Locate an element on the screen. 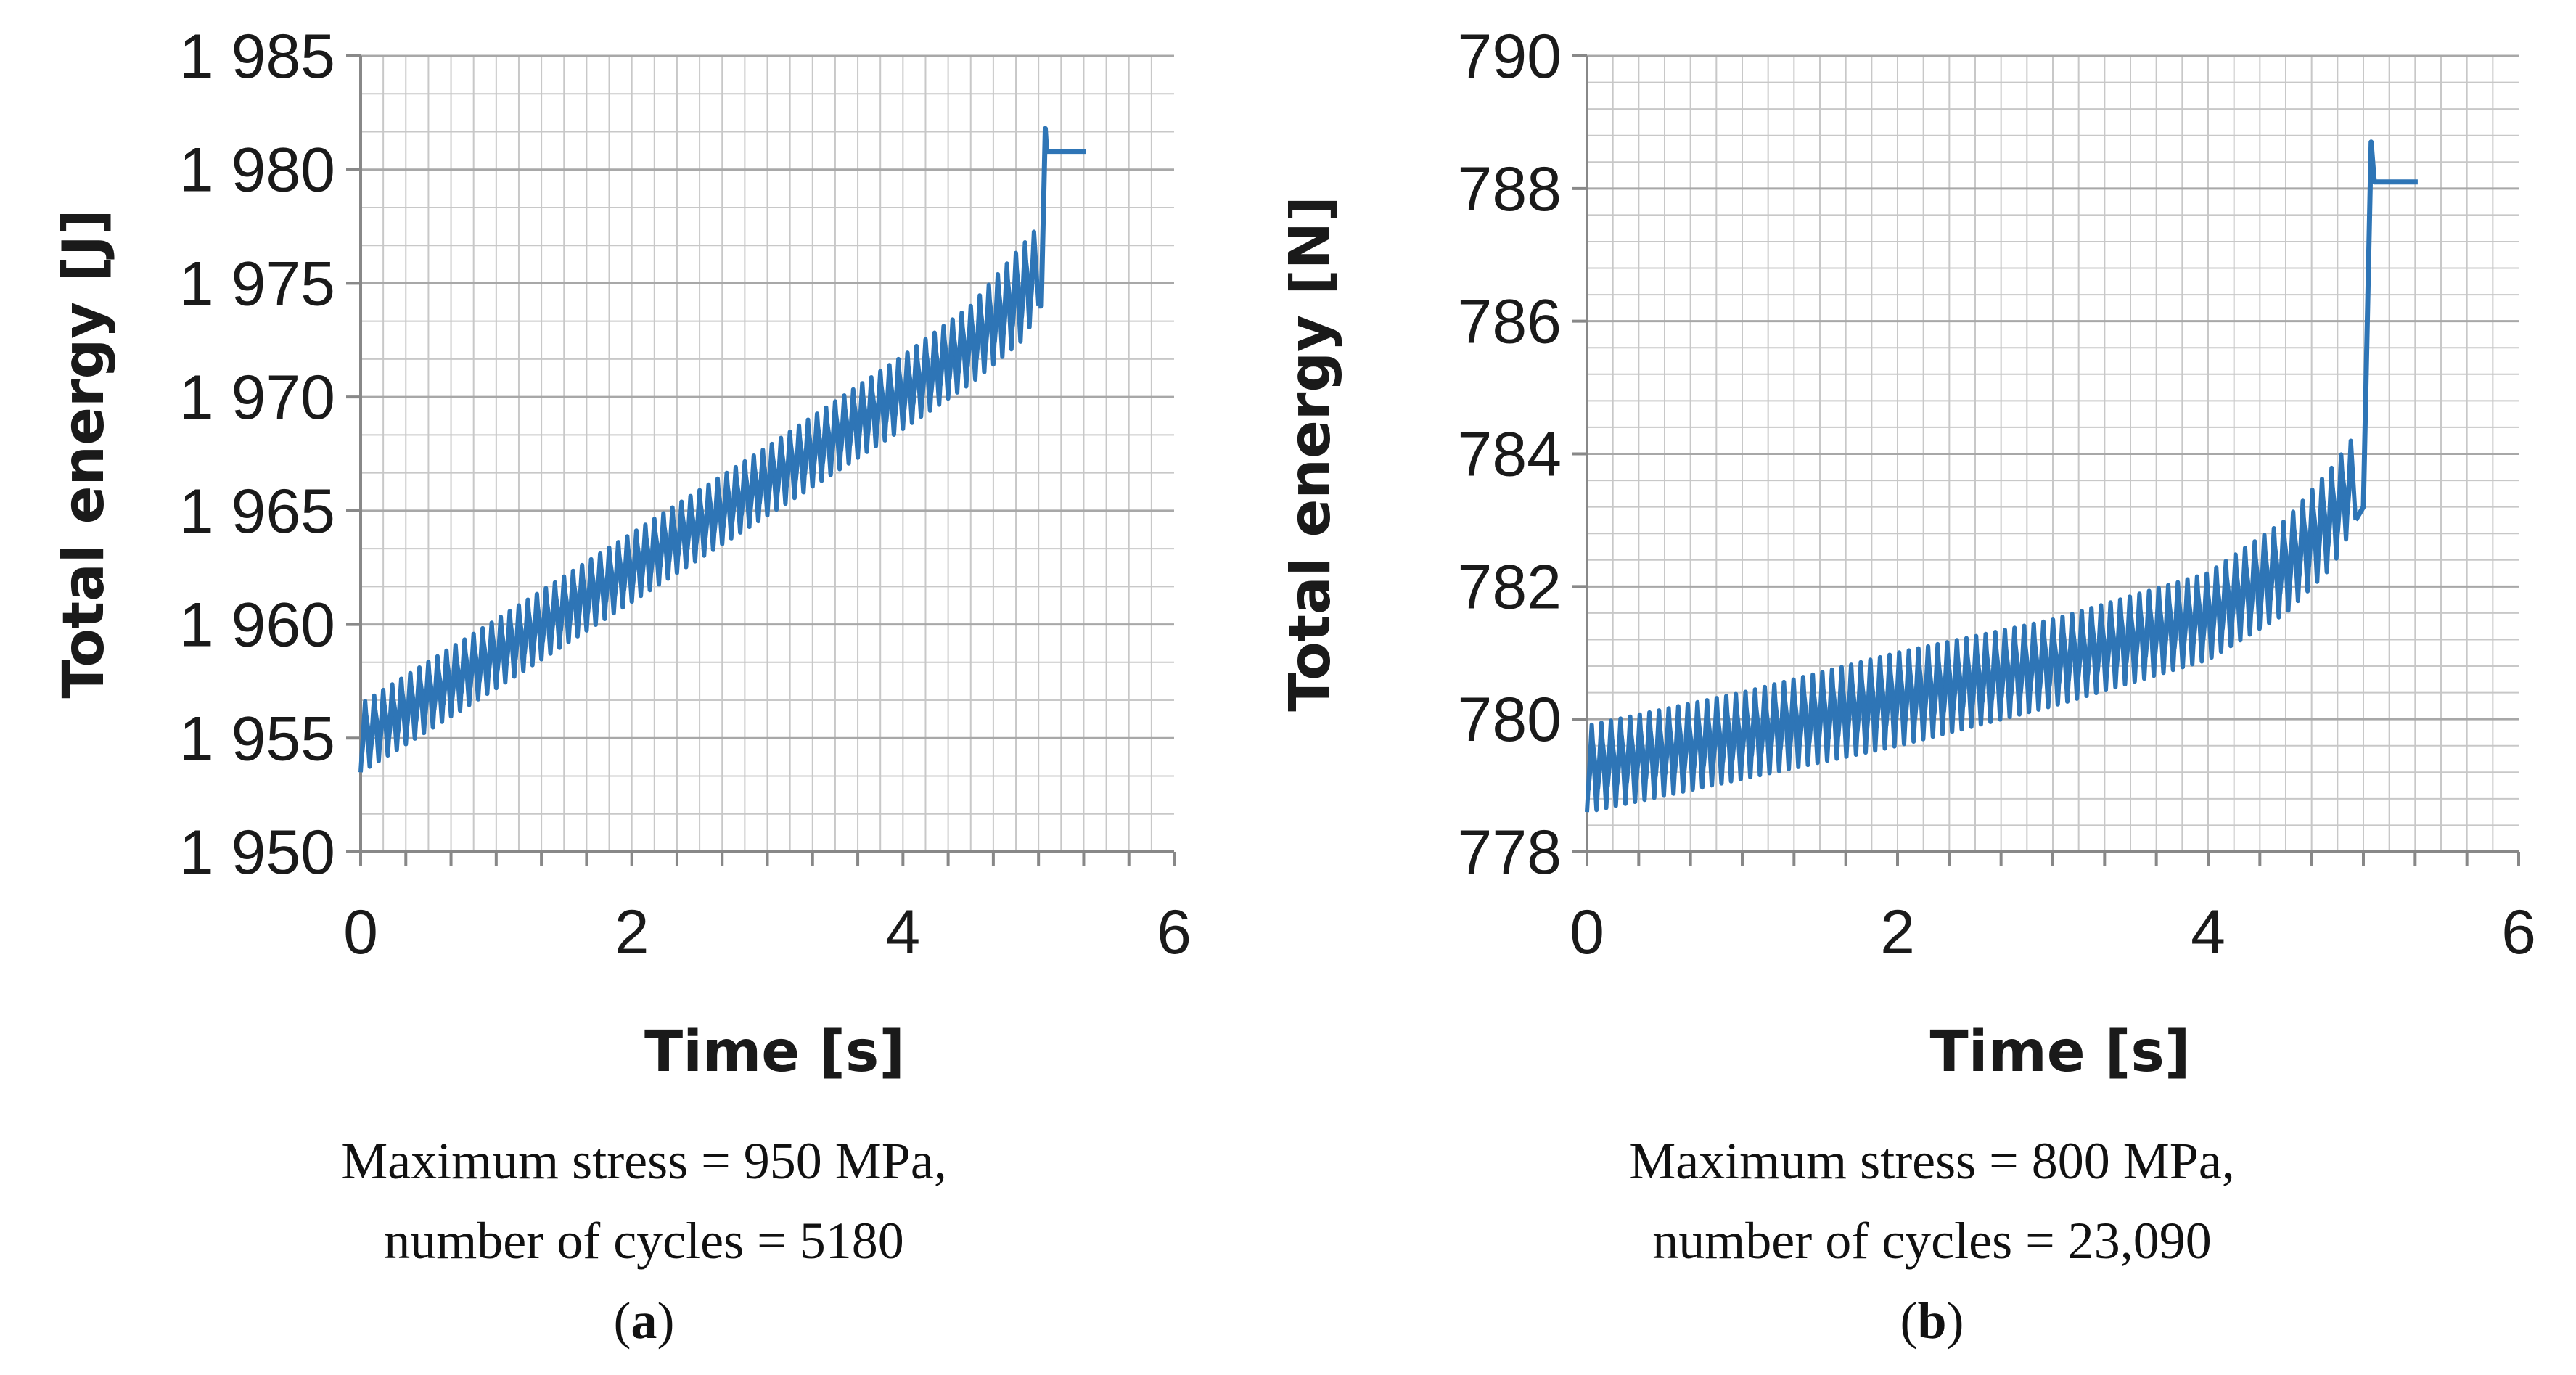  y-tick-label-a: 1 955 is located at coordinates (257, 738).